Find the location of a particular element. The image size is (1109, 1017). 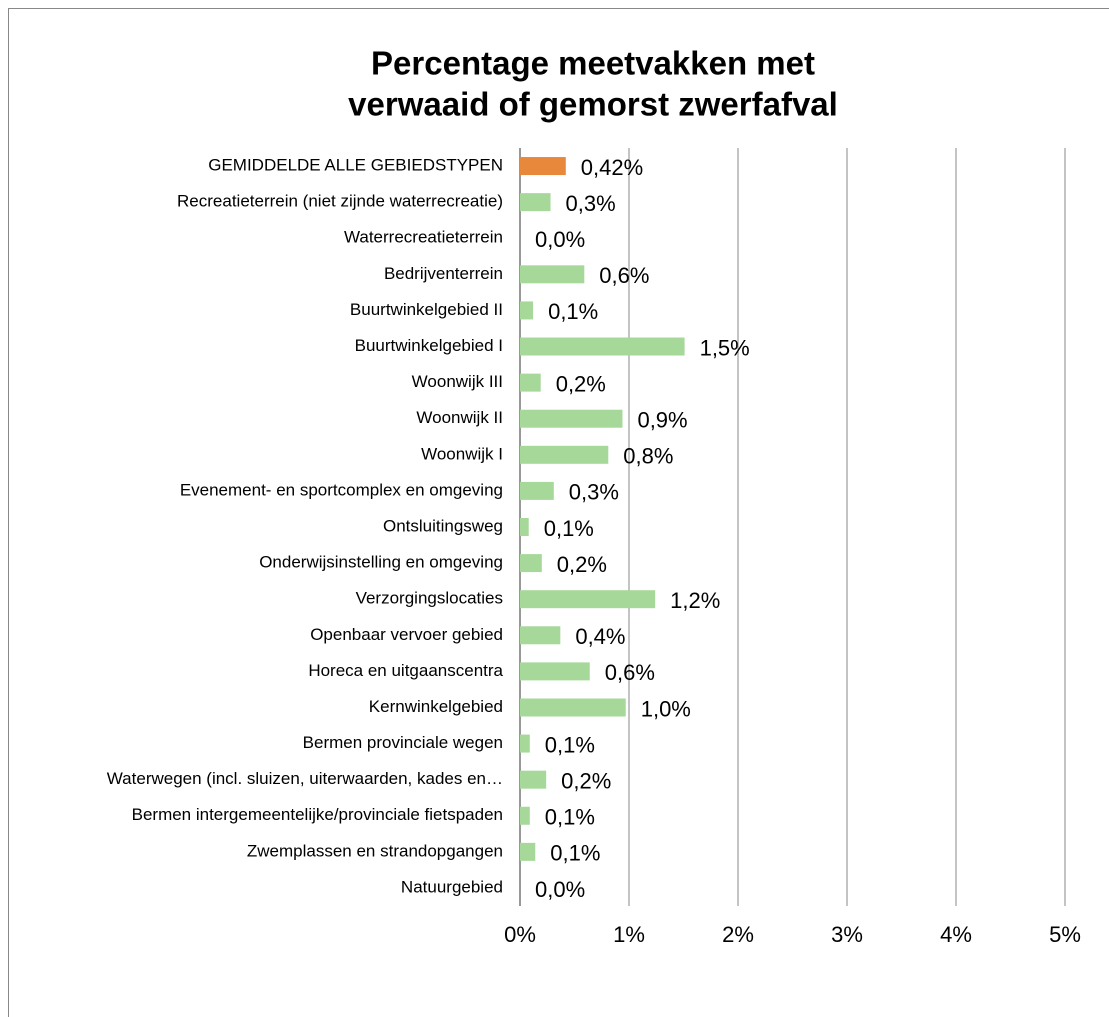

y-tick-label: Verzorgingslocaties is located at coordinates (429, 598).